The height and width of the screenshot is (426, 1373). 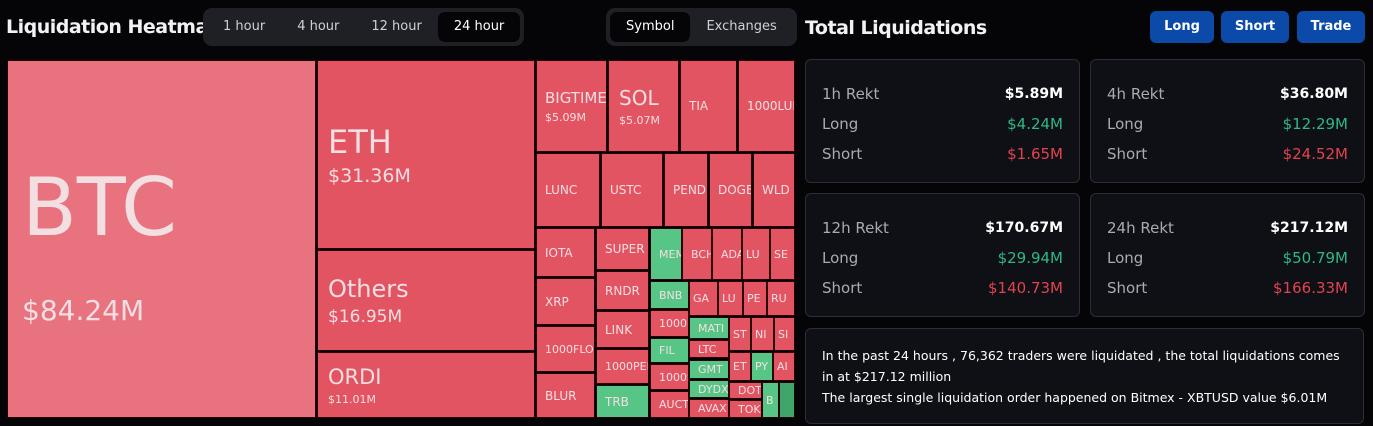 I want to click on tile-tia: TIA, so click(x=708, y=106).